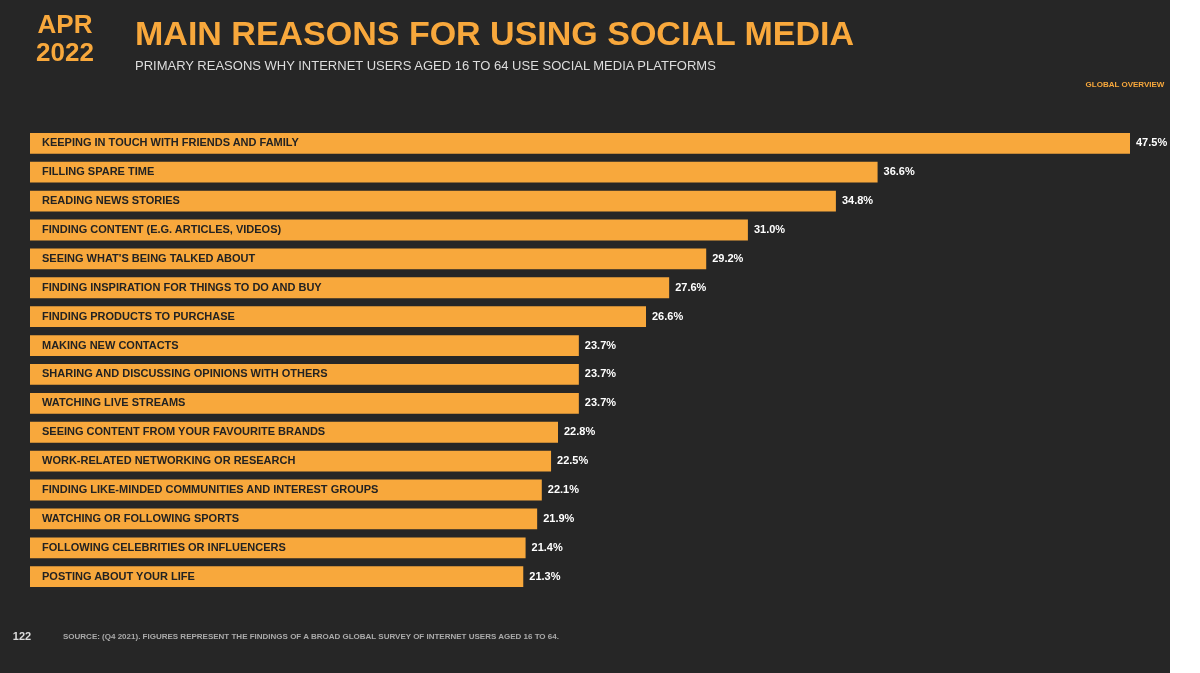 The width and height of the screenshot is (1200, 673). What do you see at coordinates (171, 142) in the screenshot?
I see `y-tick-label: KEEPING IN TOUCH WITH FRIENDS AND FAMILY` at bounding box center [171, 142].